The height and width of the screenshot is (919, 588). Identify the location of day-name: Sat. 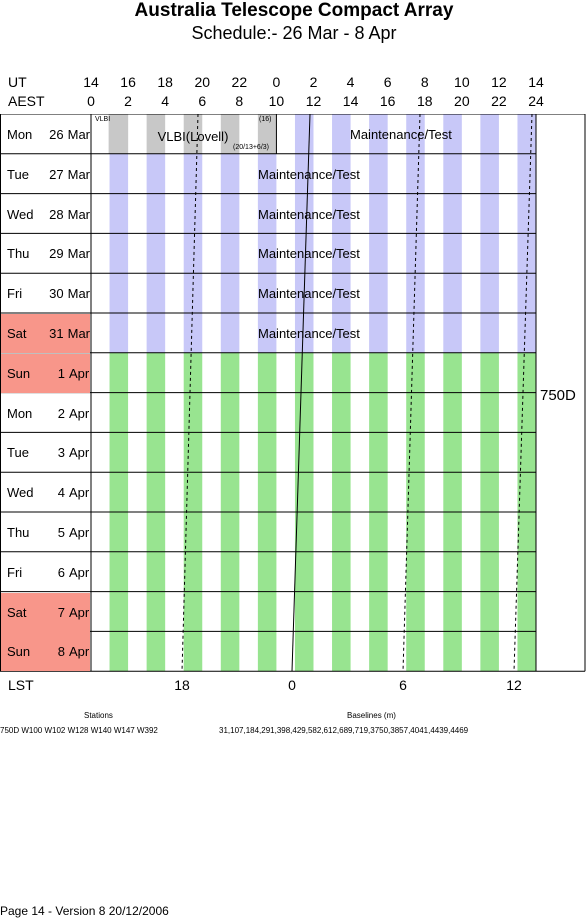
(17, 333).